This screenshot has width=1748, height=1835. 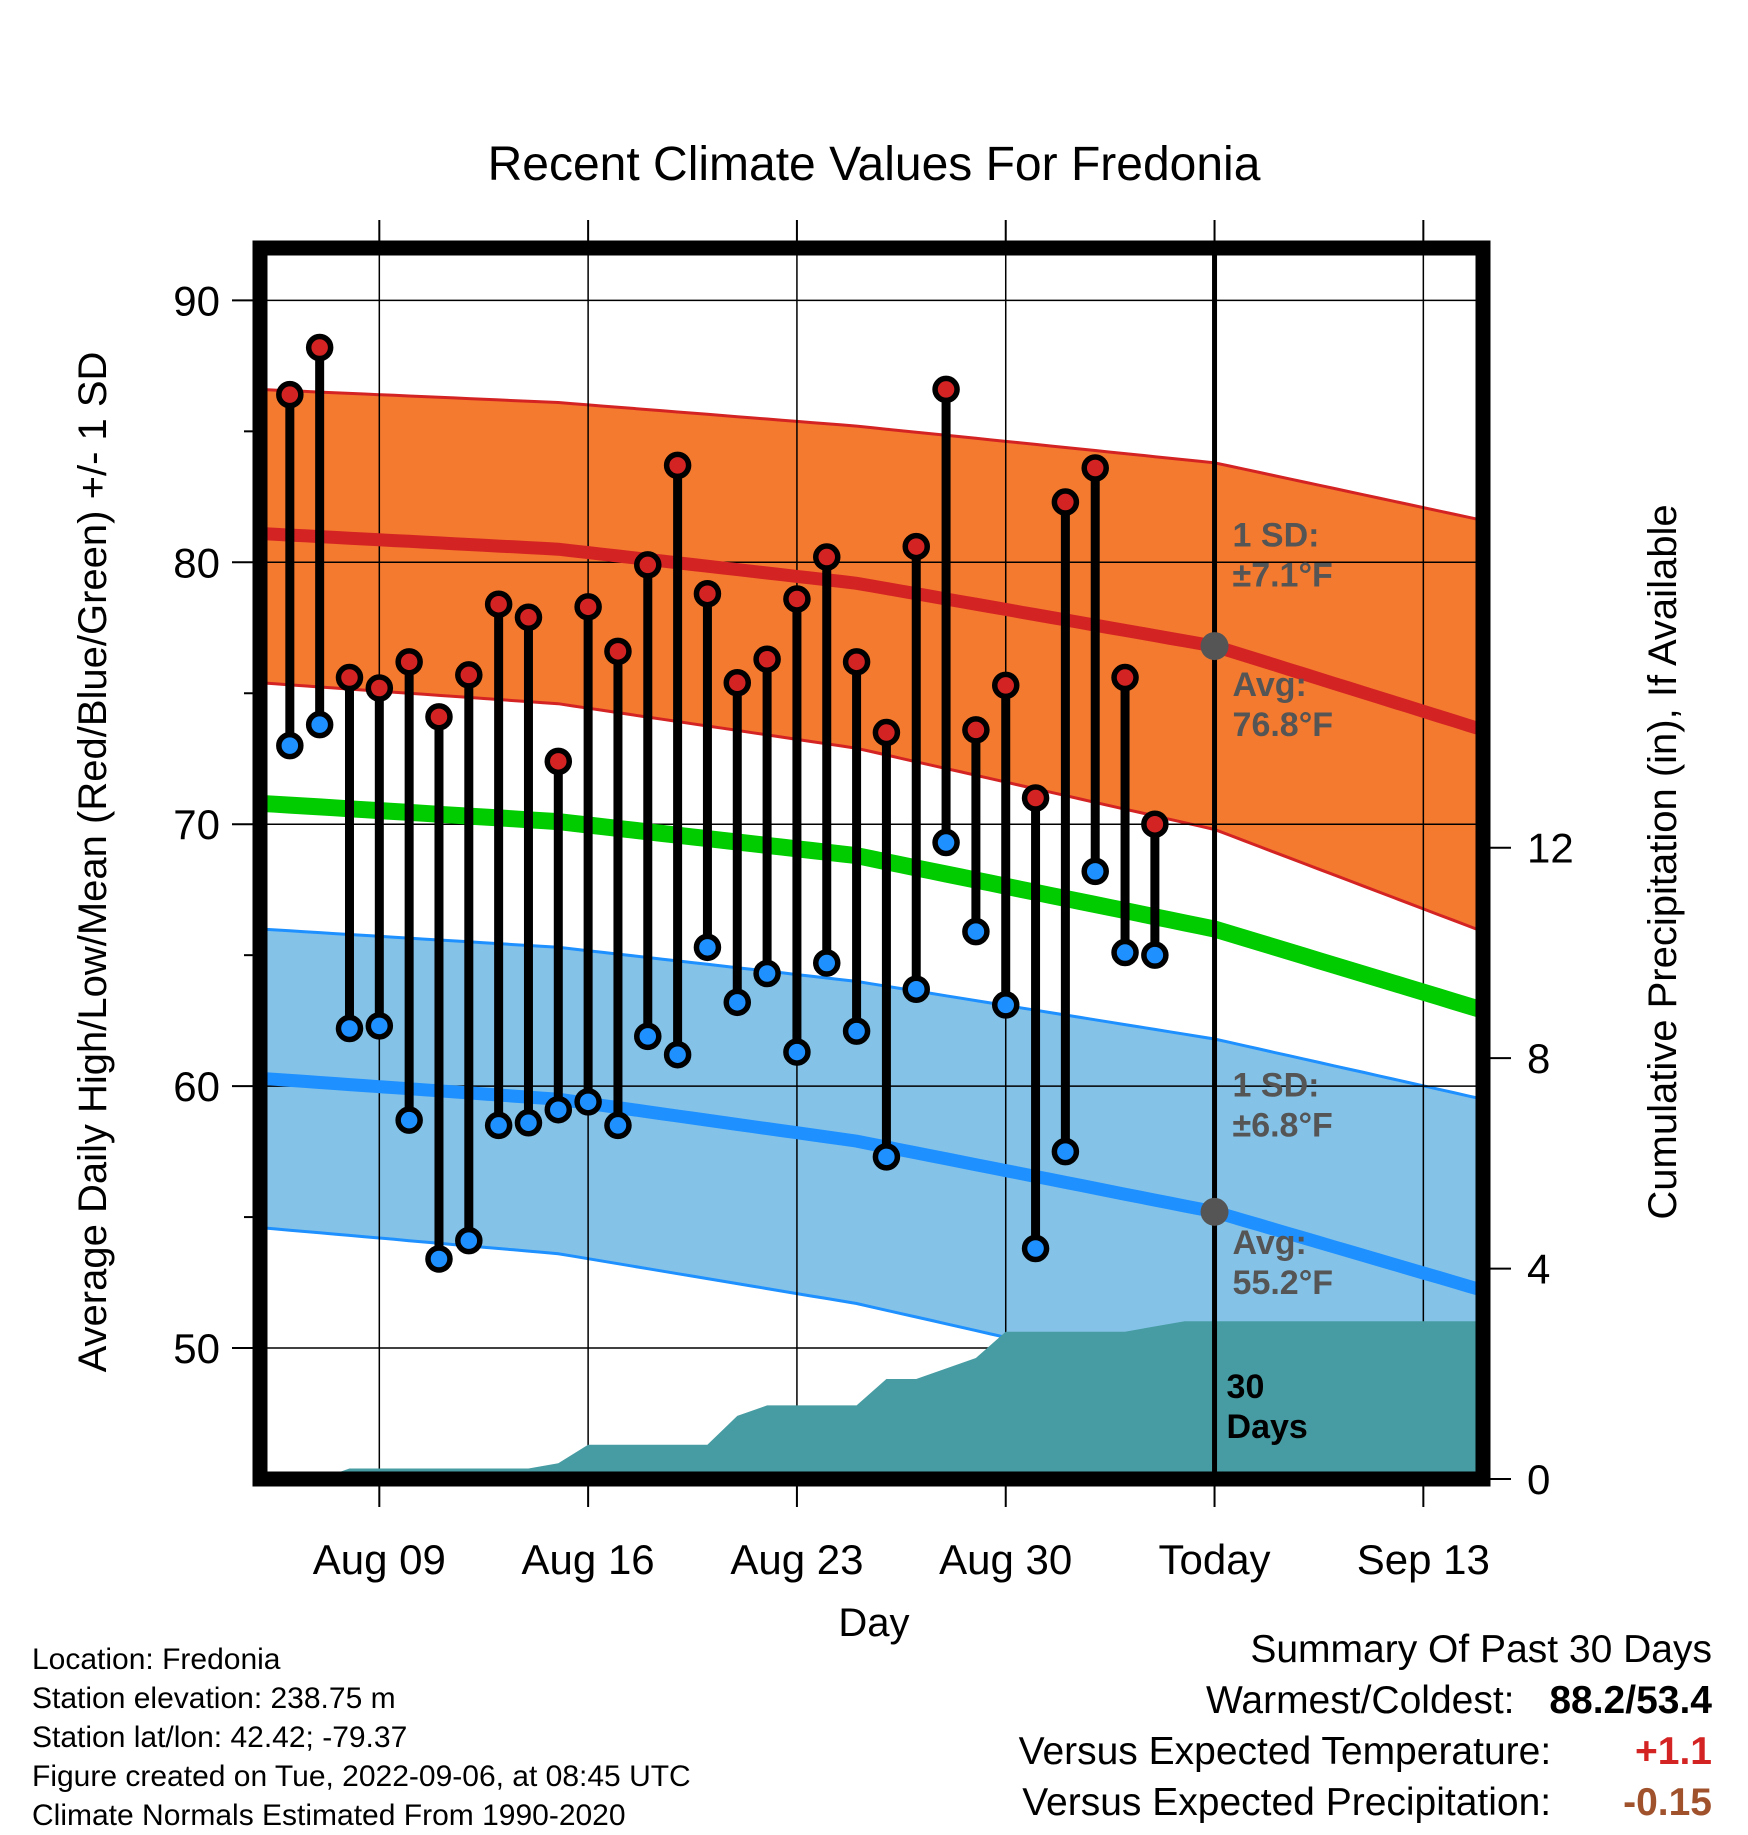 I want to click on high-sd-label-line: 1 SD:, so click(x=1276, y=536).